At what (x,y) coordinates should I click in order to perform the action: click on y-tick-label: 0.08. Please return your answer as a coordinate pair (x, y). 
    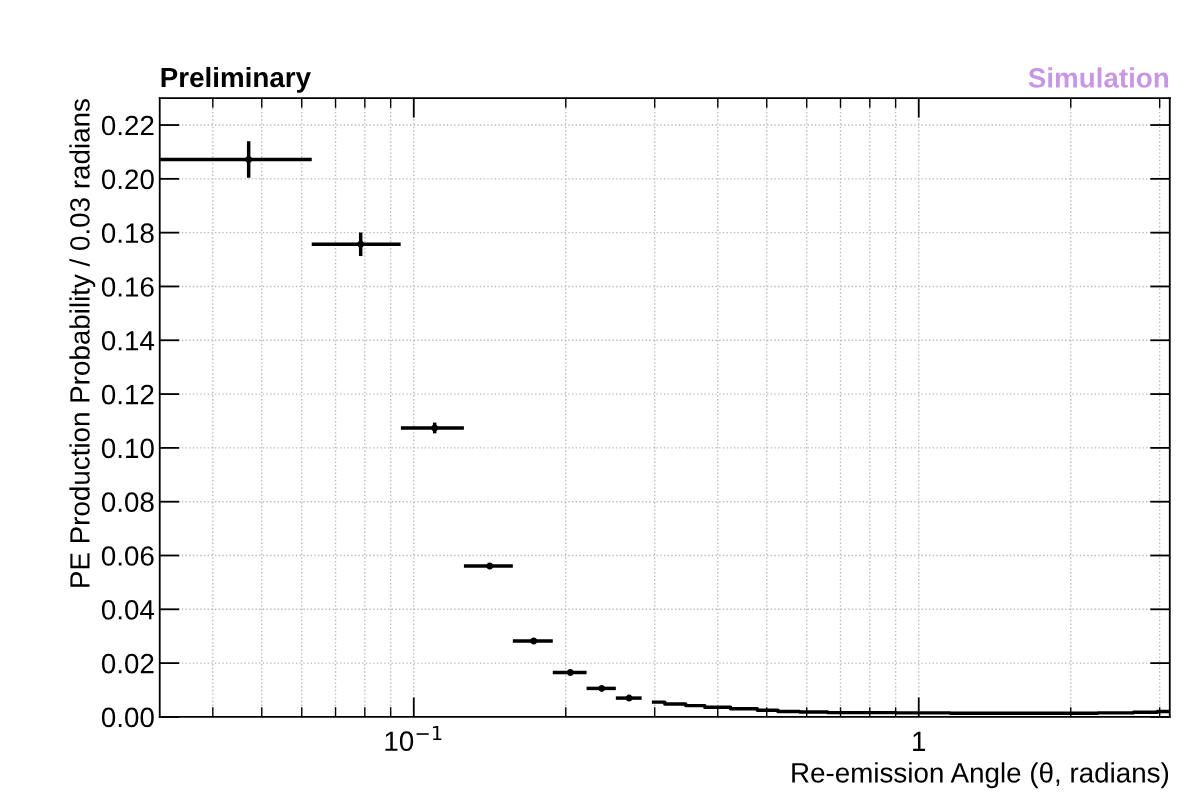
    Looking at the image, I should click on (127, 502).